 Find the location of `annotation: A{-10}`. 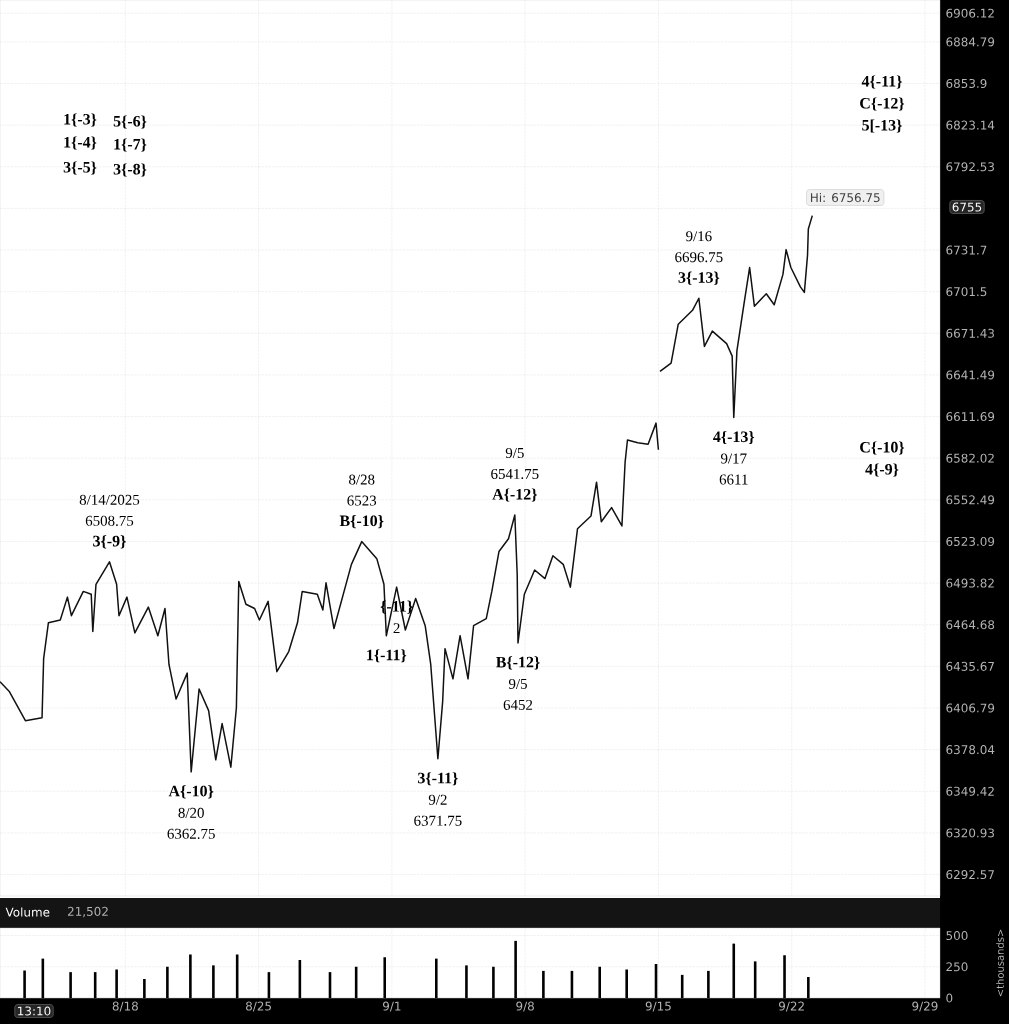

annotation: A{-10} is located at coordinates (191, 792).